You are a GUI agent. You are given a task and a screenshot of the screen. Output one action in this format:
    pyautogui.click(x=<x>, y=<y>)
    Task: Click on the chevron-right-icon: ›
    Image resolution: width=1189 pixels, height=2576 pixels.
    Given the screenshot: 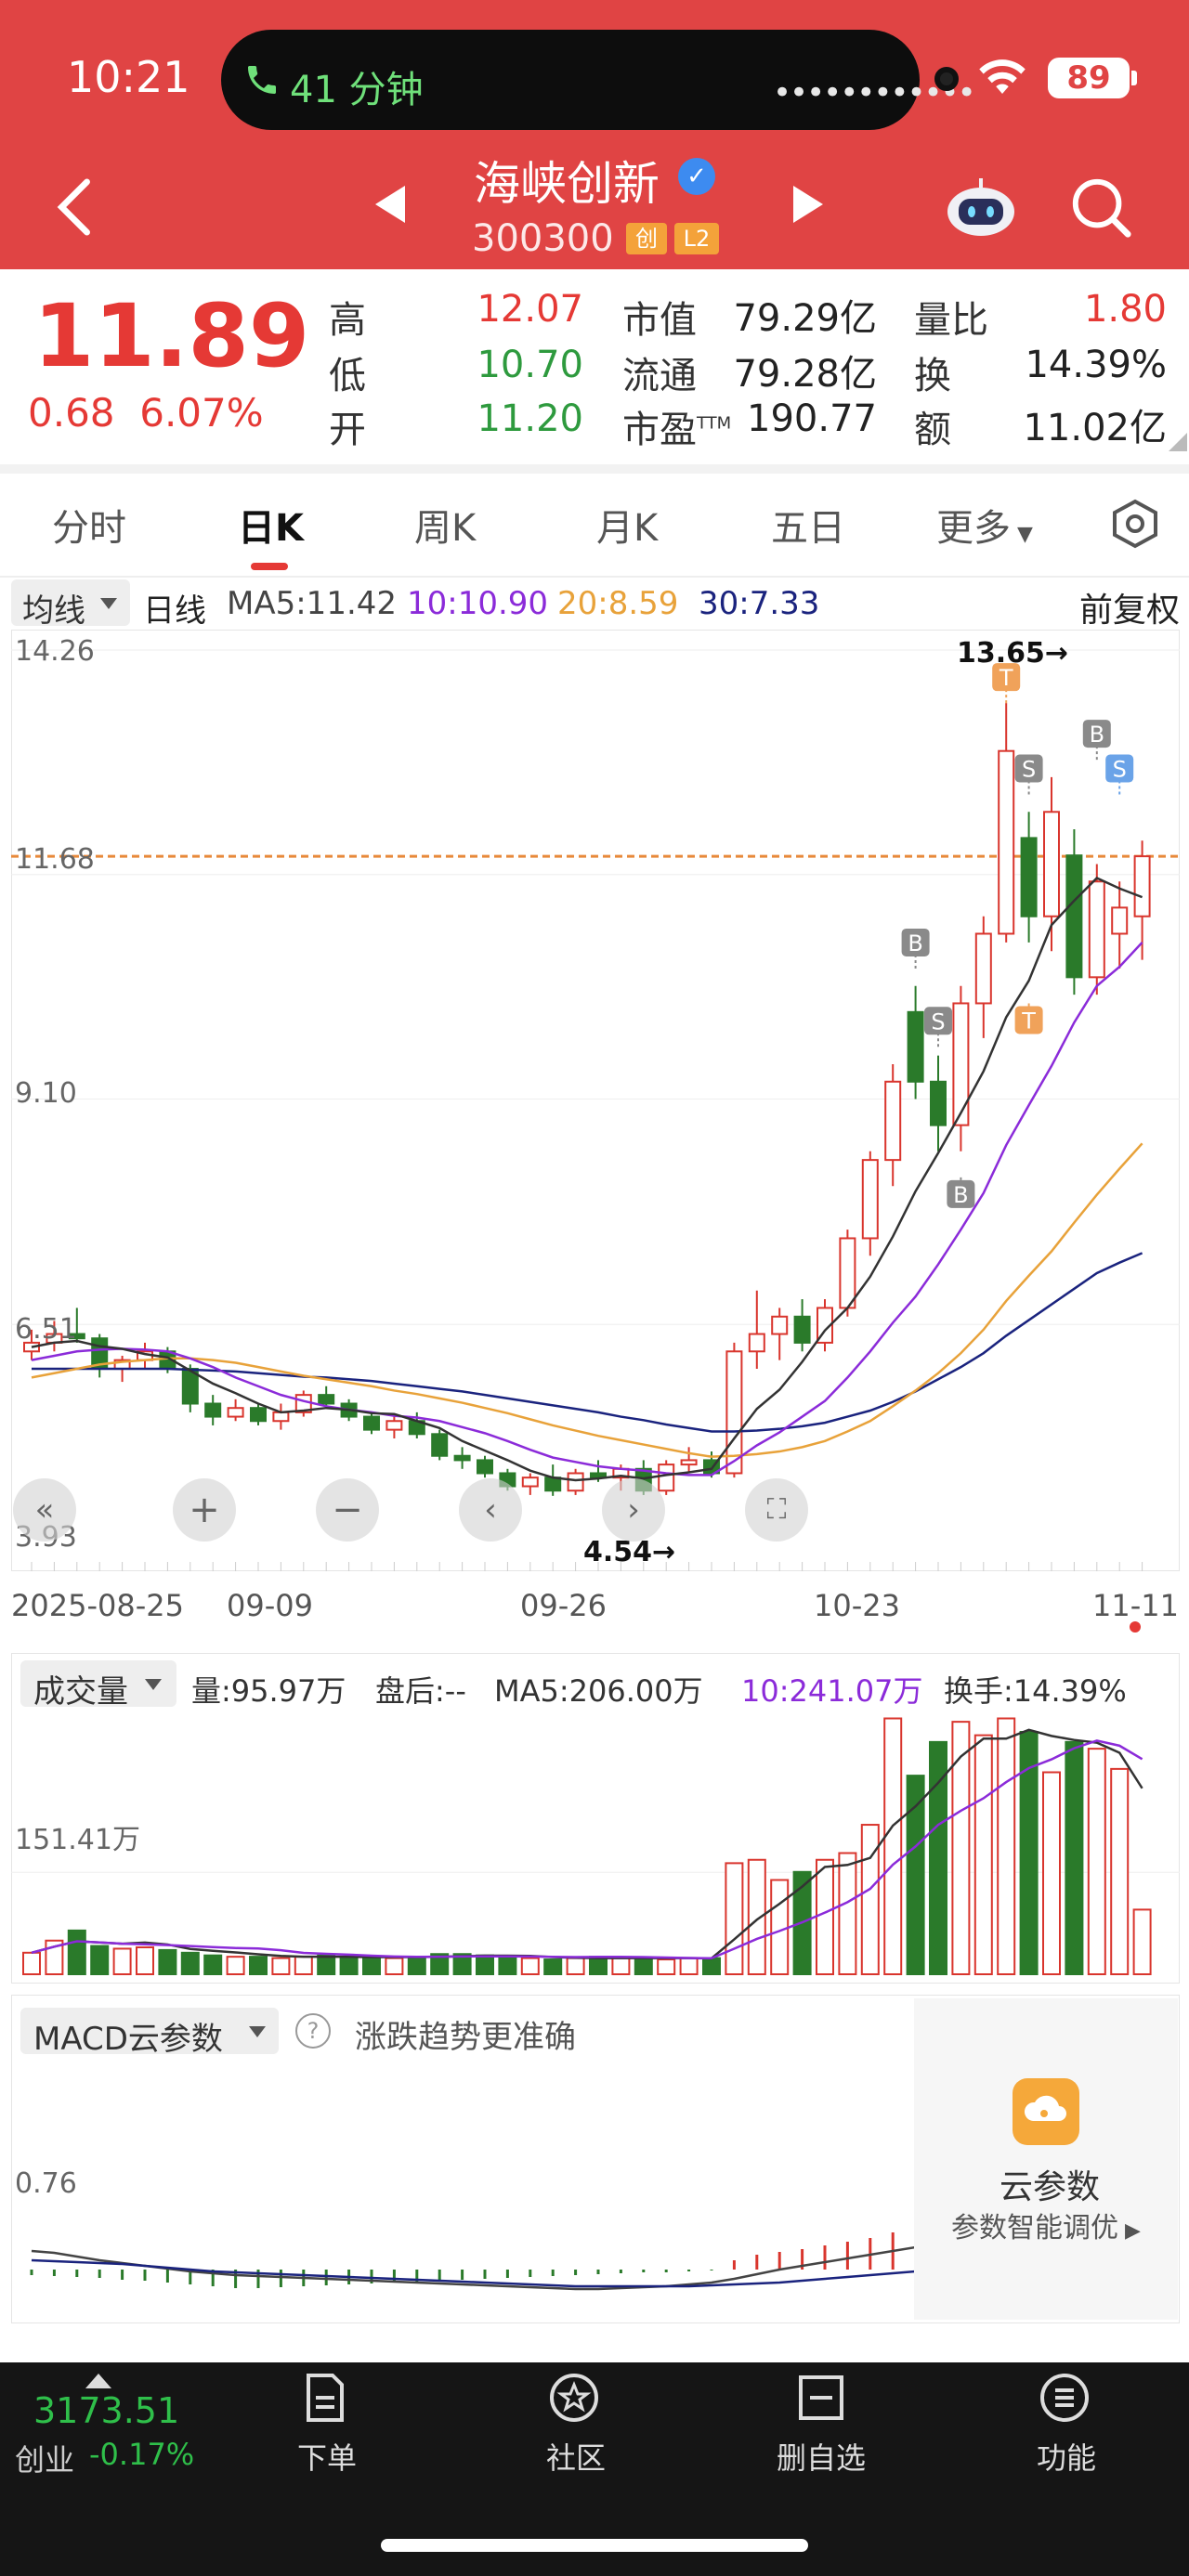 What is the action you would take?
    pyautogui.click(x=633, y=1510)
    